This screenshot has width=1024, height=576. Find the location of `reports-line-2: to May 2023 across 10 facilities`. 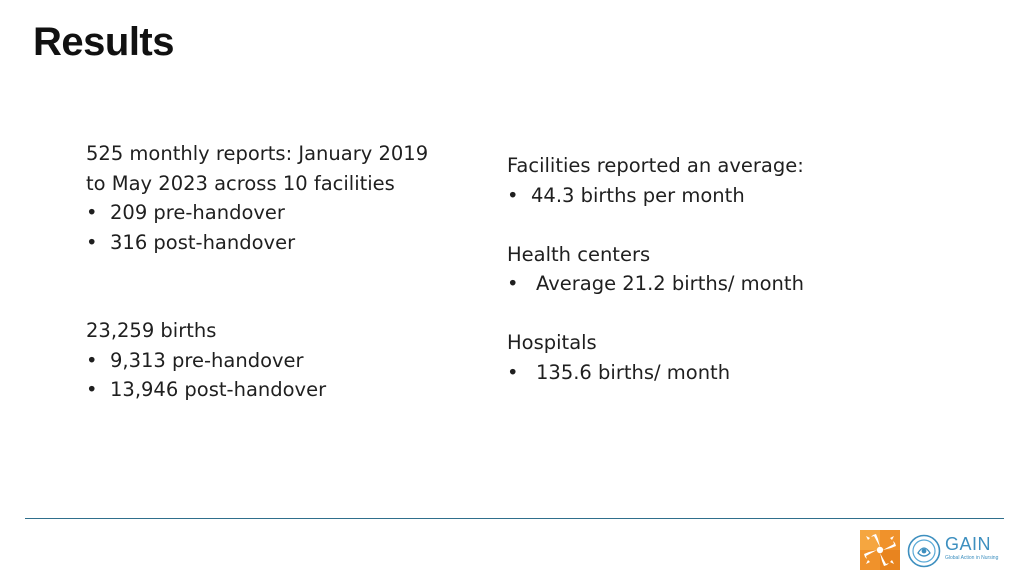

reports-line-2: to May 2023 across 10 facilities is located at coordinates (240, 183).